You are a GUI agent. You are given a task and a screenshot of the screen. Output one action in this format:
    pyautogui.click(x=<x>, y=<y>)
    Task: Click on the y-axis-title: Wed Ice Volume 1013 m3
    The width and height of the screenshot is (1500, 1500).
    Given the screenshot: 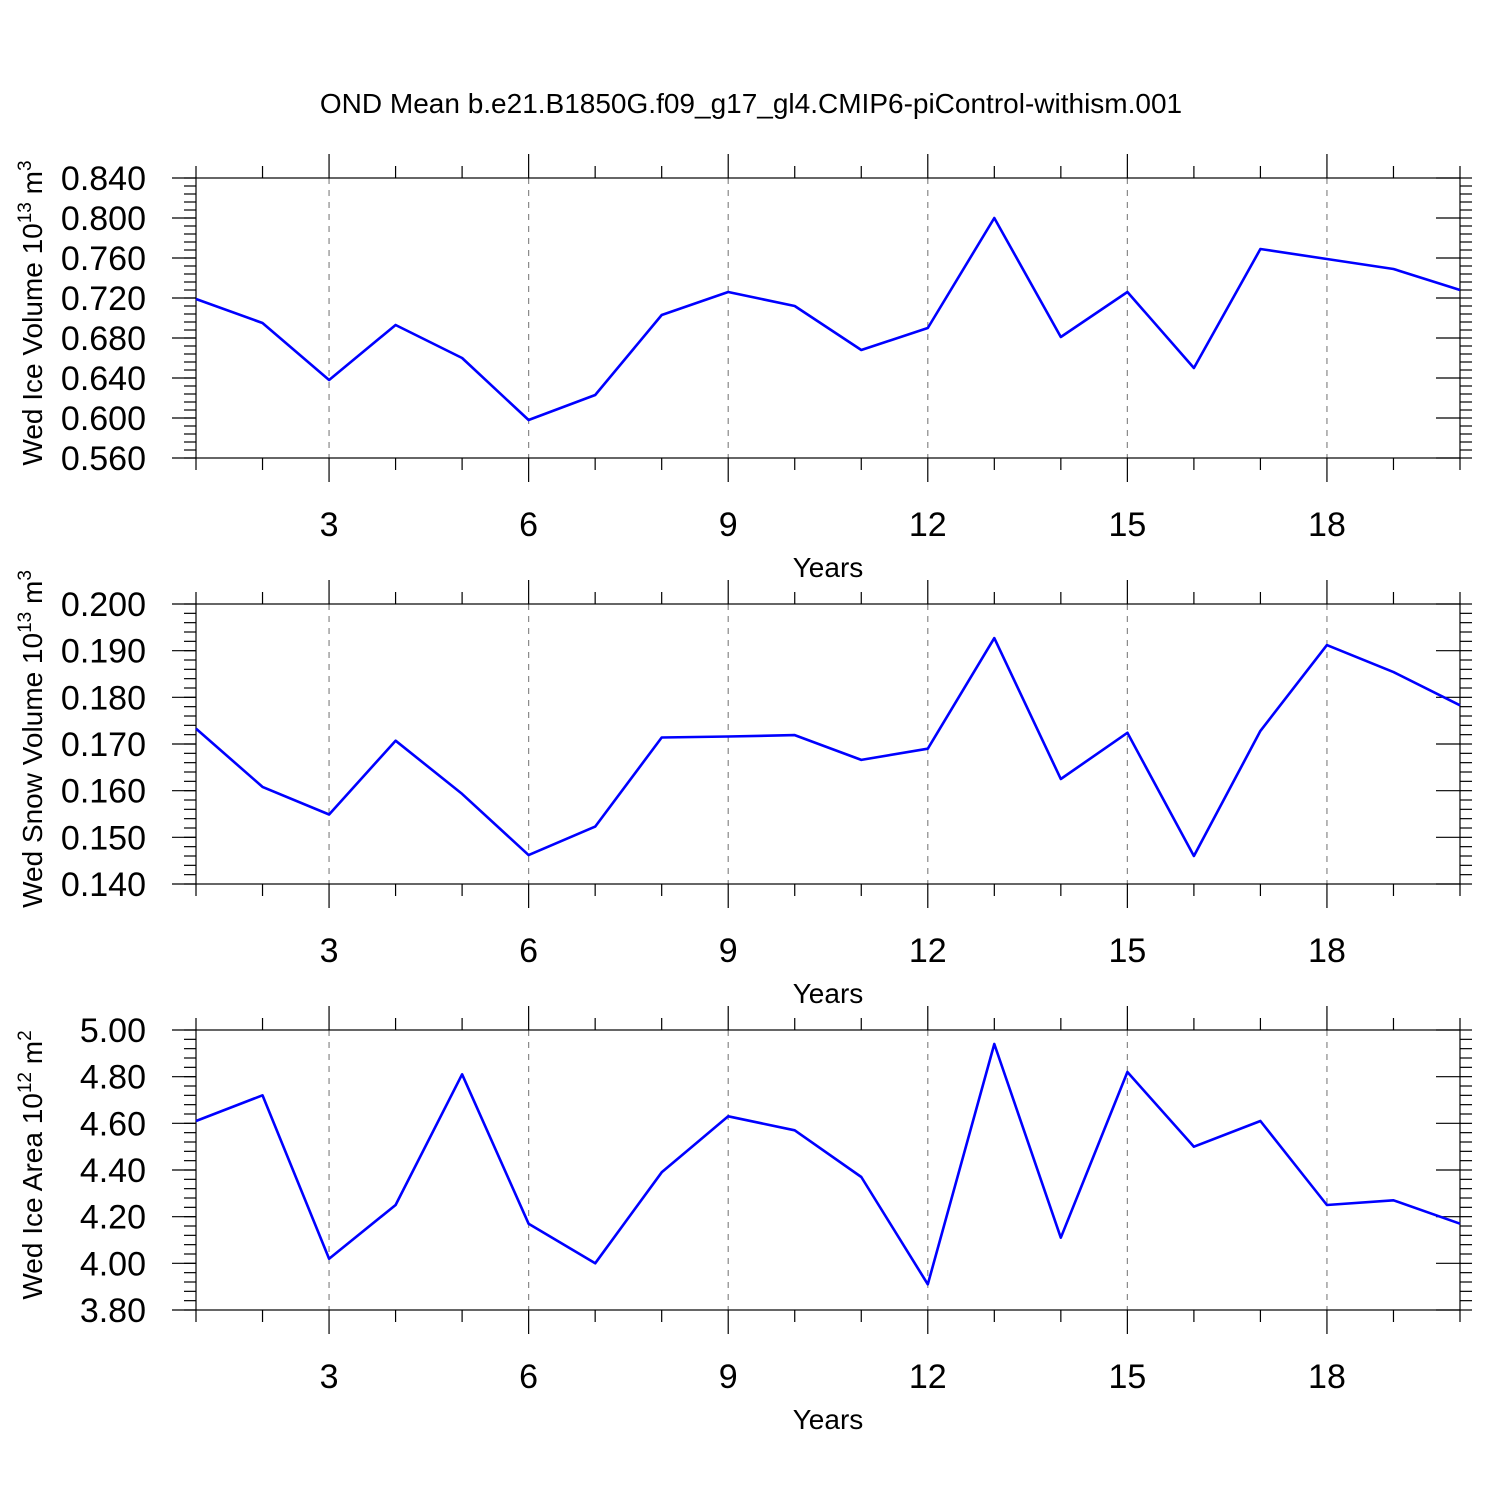 What is the action you would take?
    pyautogui.click(x=31, y=312)
    